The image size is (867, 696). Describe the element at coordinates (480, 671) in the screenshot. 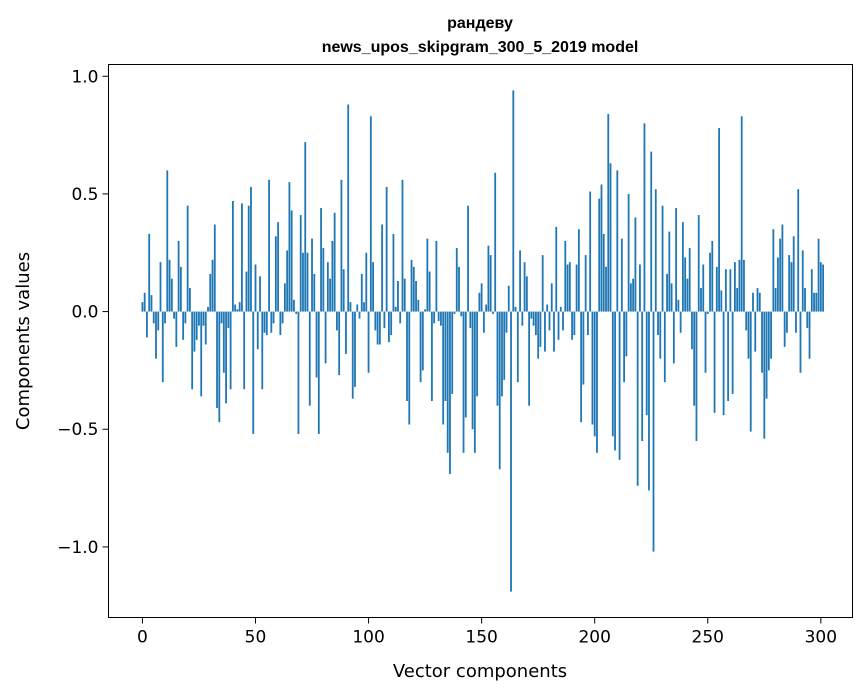

I see `x-axis-label: Vector components` at that location.